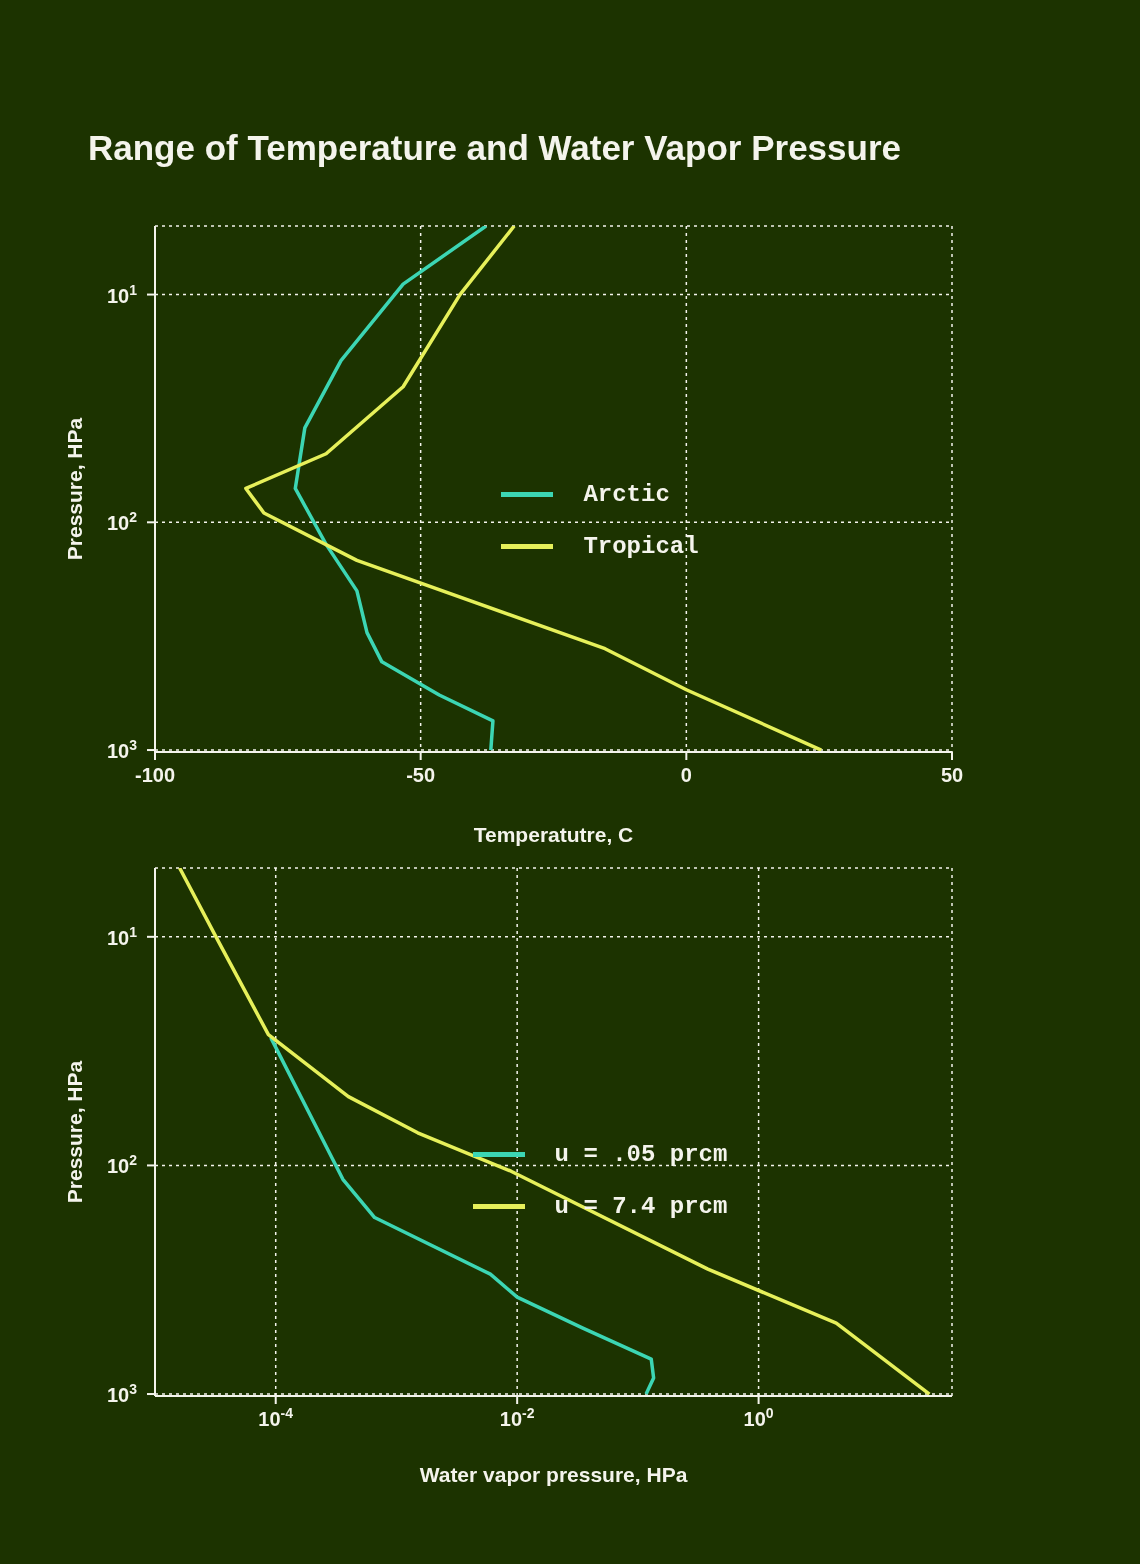 Image resolution: width=1140 pixels, height=1564 pixels. I want to click on x-axis-title: Water vapor pressure, HPa, so click(553, 1474).